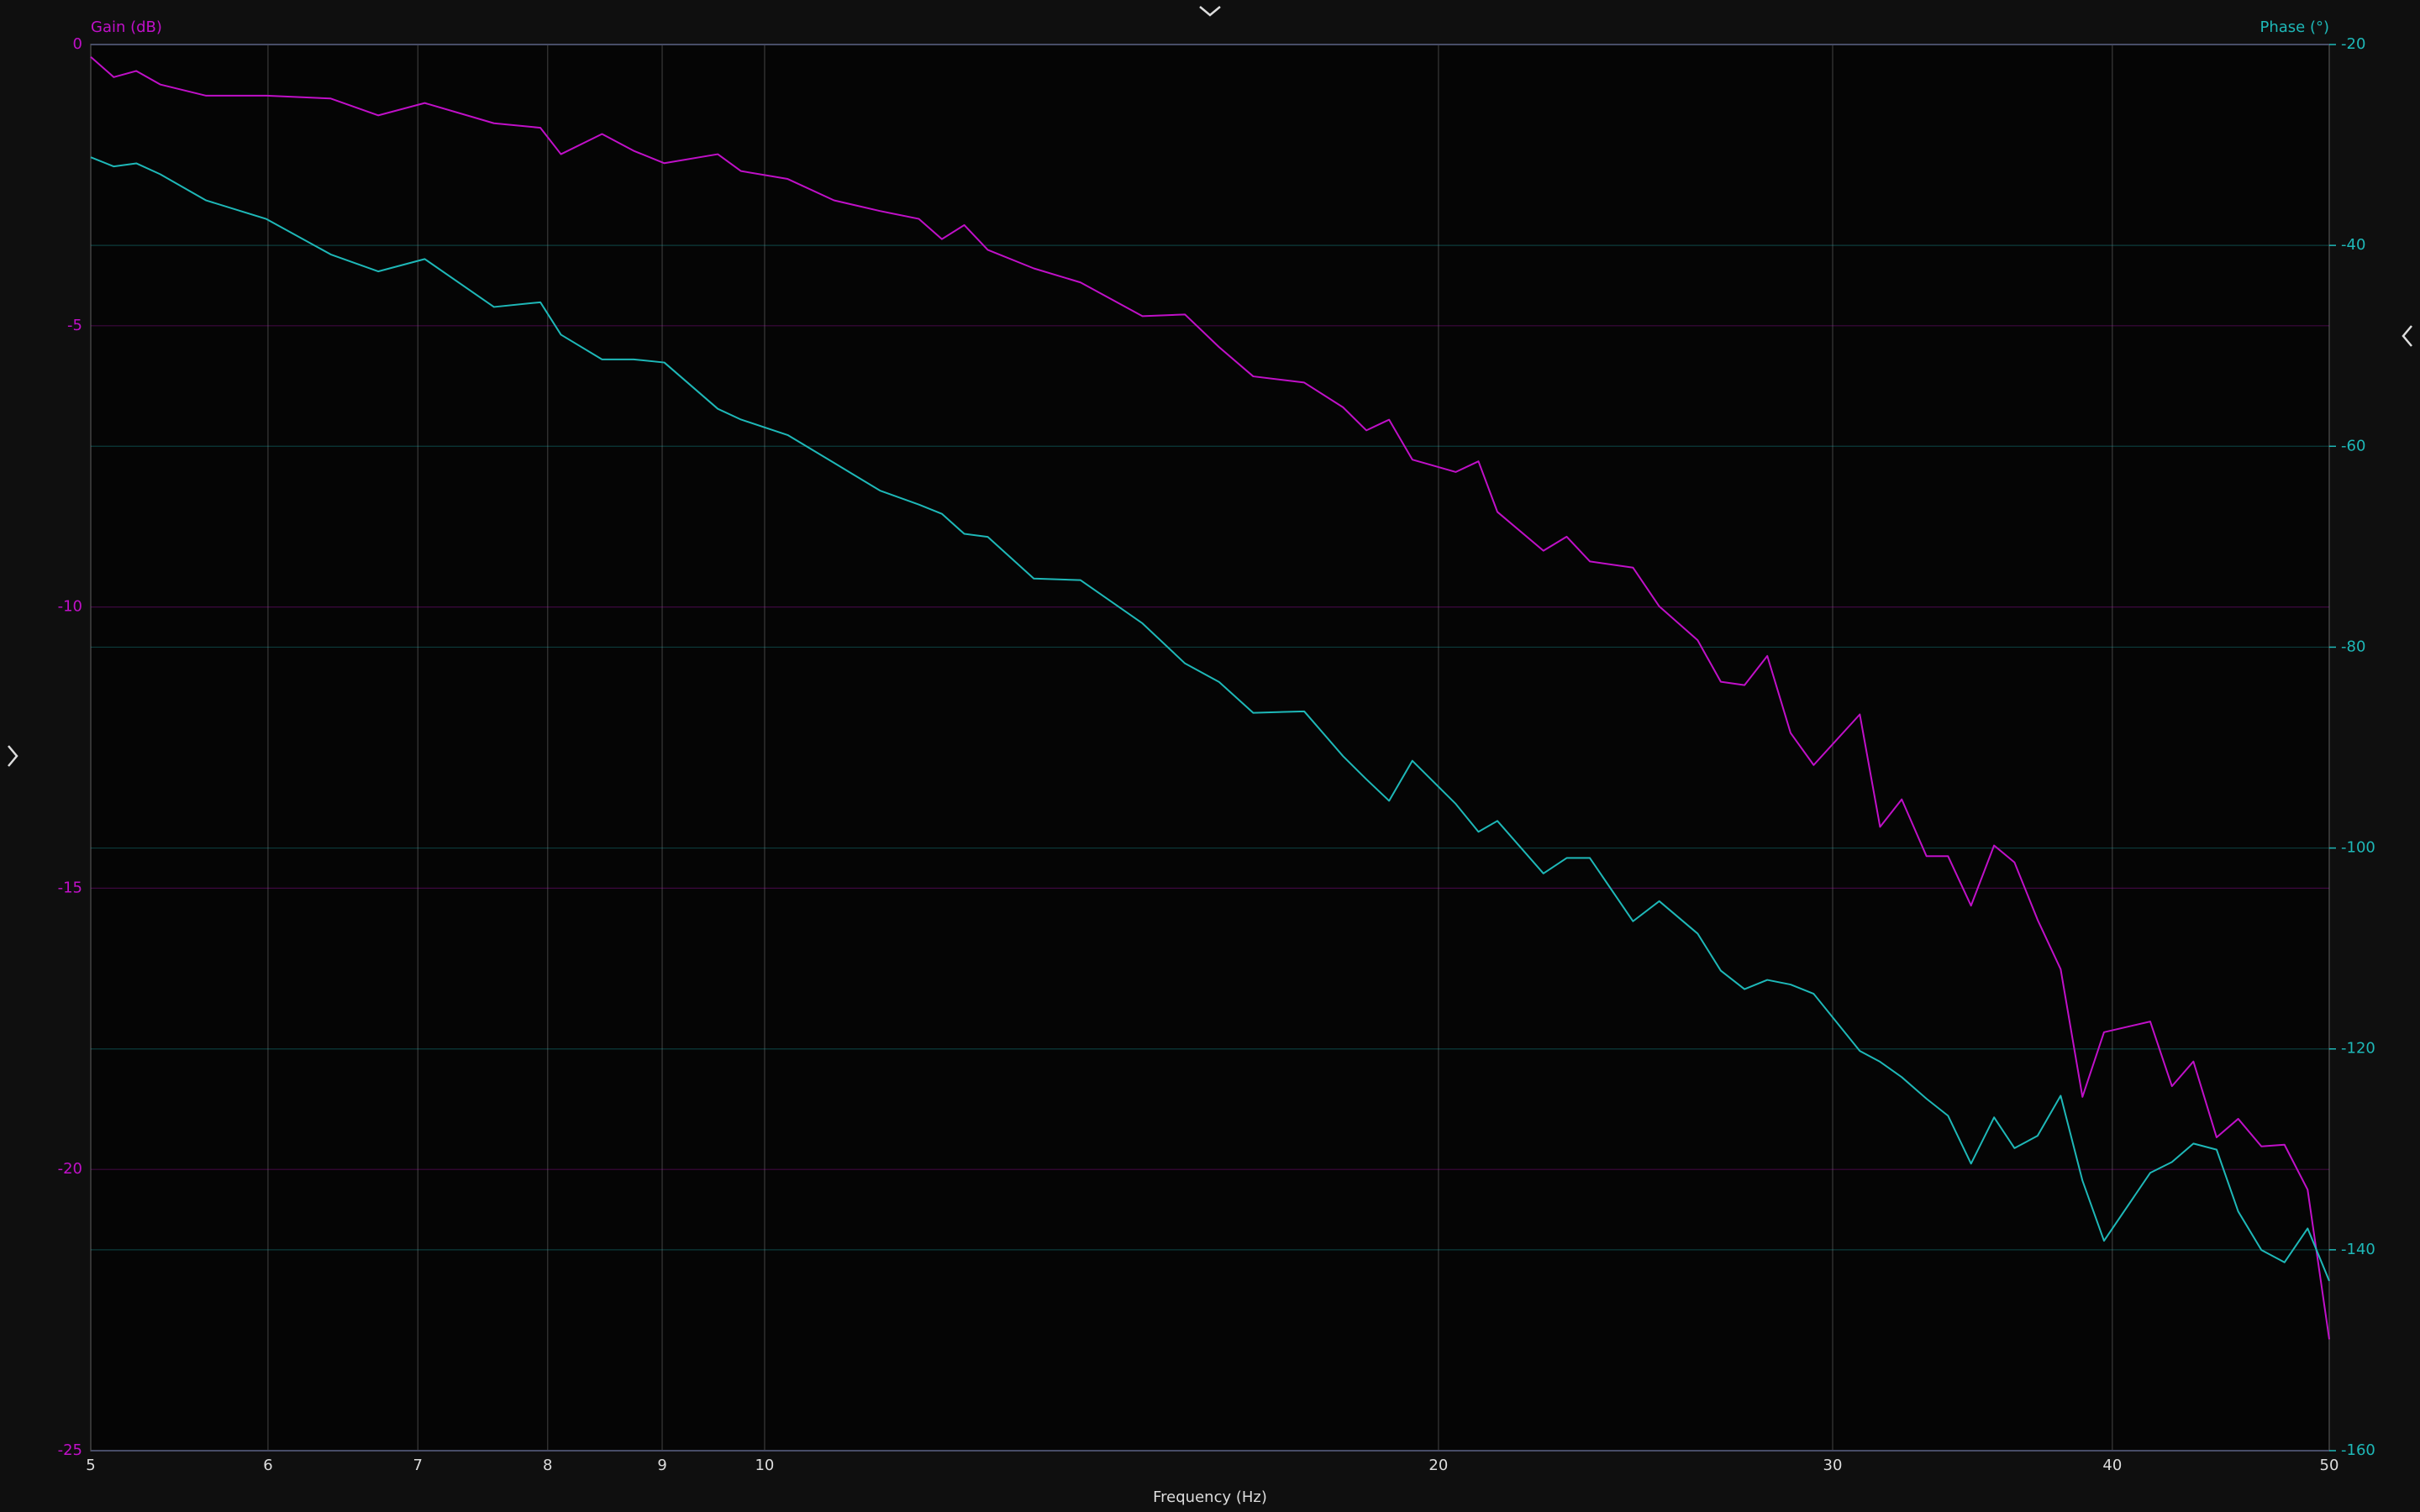 This screenshot has width=2420, height=1512. What do you see at coordinates (75, 325) in the screenshot?
I see `y-tick-label: -5` at bounding box center [75, 325].